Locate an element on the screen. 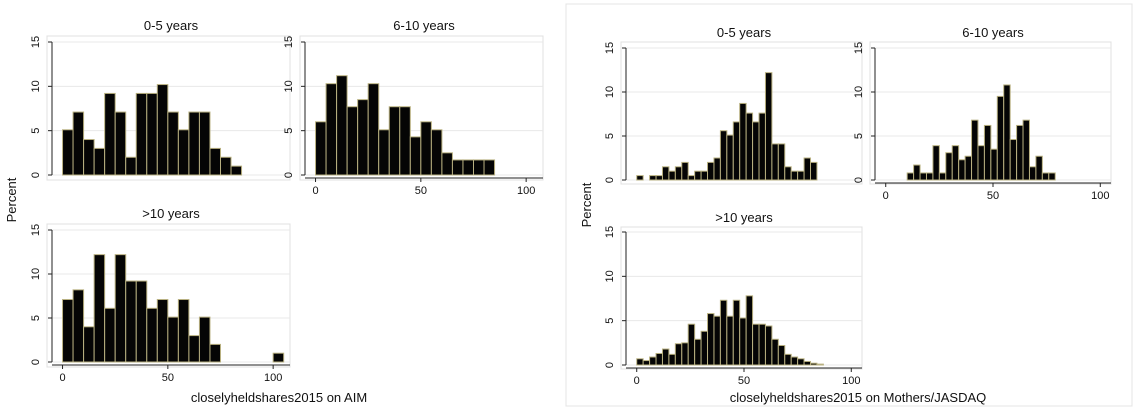  x-axis-title: closelyheldshares2015 on Mothers/JASDAQ is located at coordinates (858, 397).